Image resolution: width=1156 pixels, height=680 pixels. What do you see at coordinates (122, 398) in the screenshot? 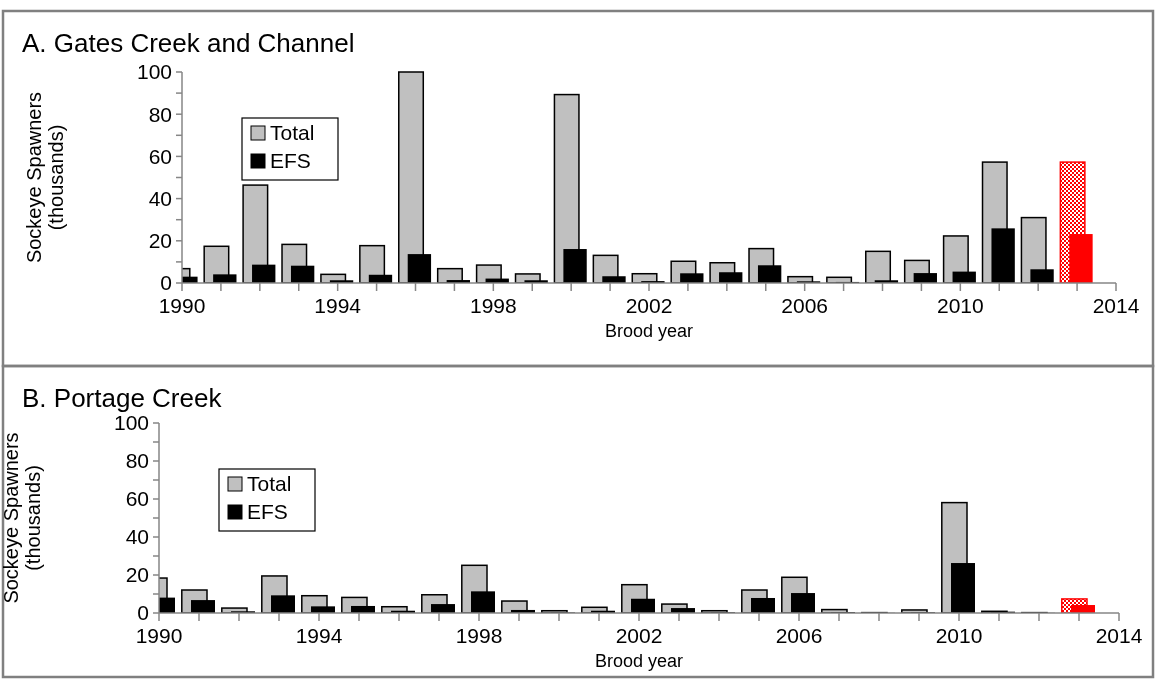
I see `chart-title: B. Portage Creek` at bounding box center [122, 398].